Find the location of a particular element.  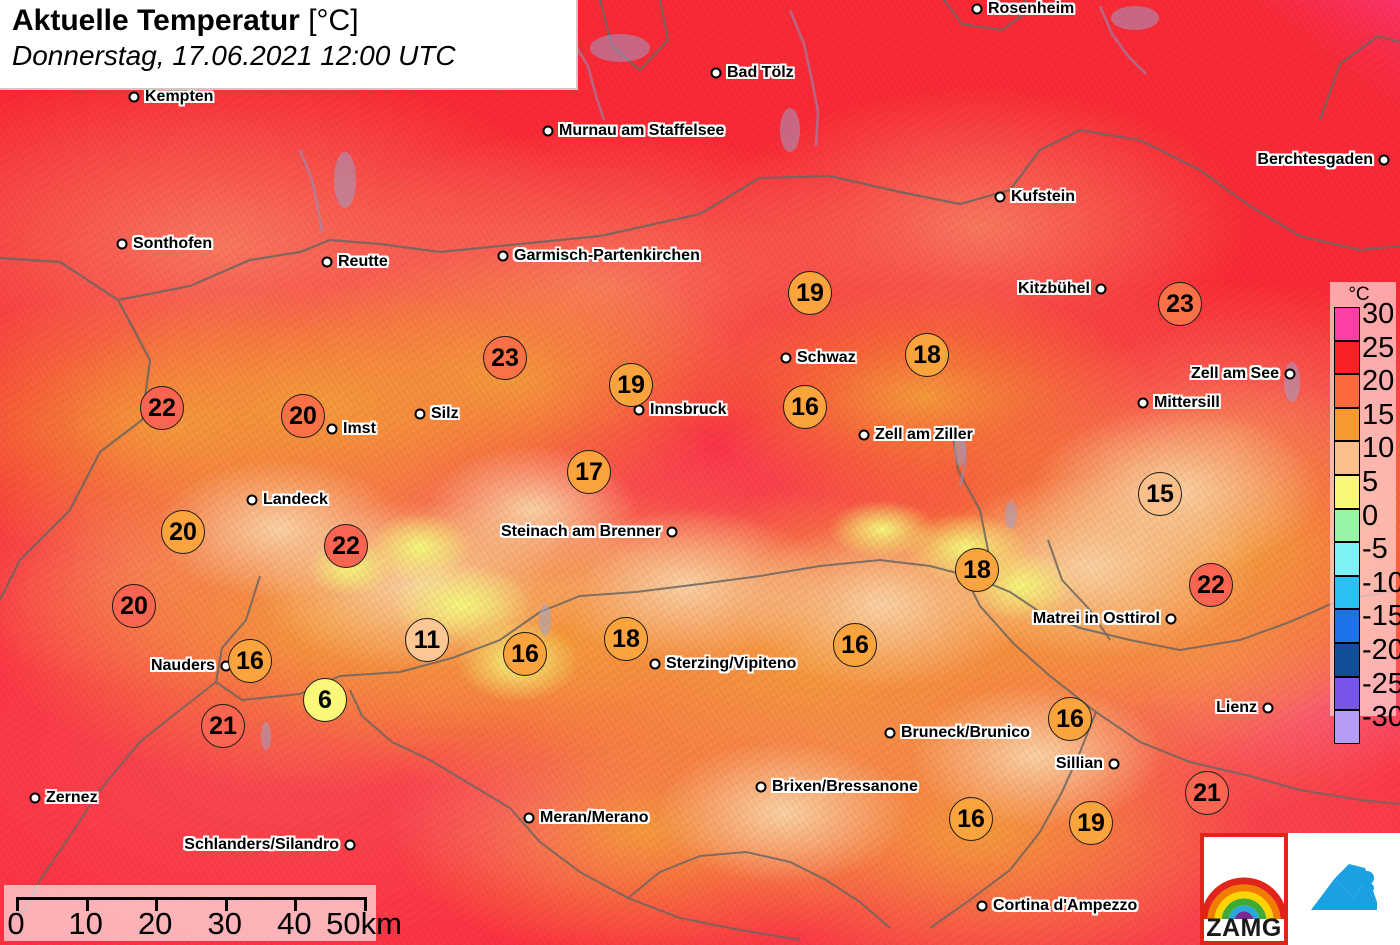

legend-value-label: 25 is located at coordinates (1378, 347).